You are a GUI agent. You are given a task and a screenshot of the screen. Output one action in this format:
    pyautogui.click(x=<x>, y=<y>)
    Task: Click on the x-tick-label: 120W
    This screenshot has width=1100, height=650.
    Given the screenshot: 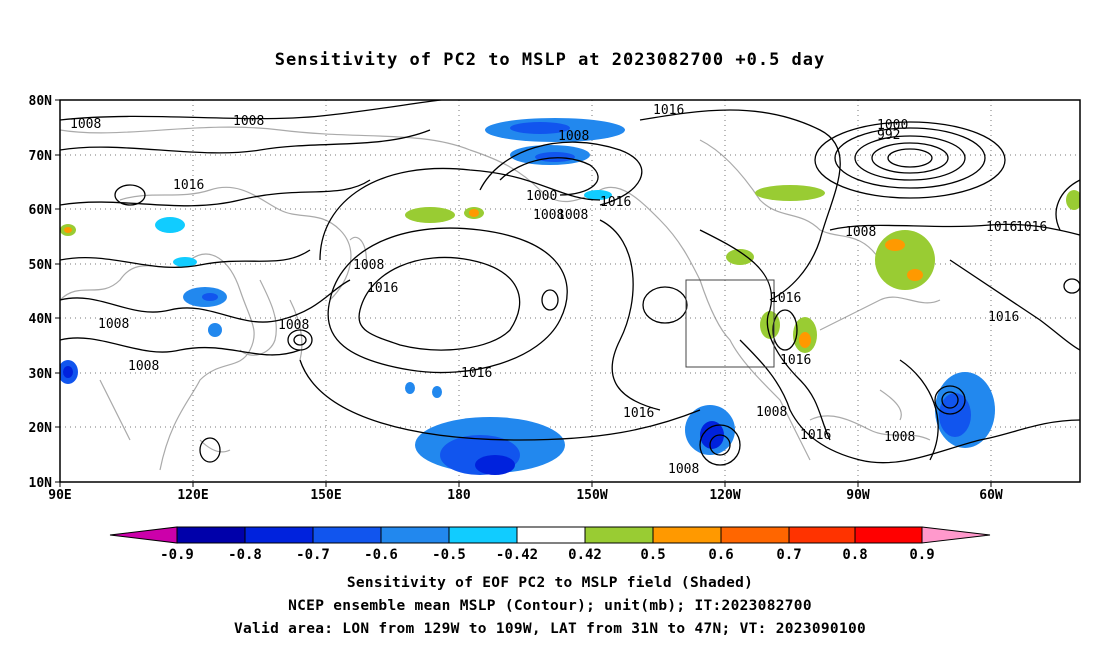 What is the action you would take?
    pyautogui.click(x=724, y=495)
    